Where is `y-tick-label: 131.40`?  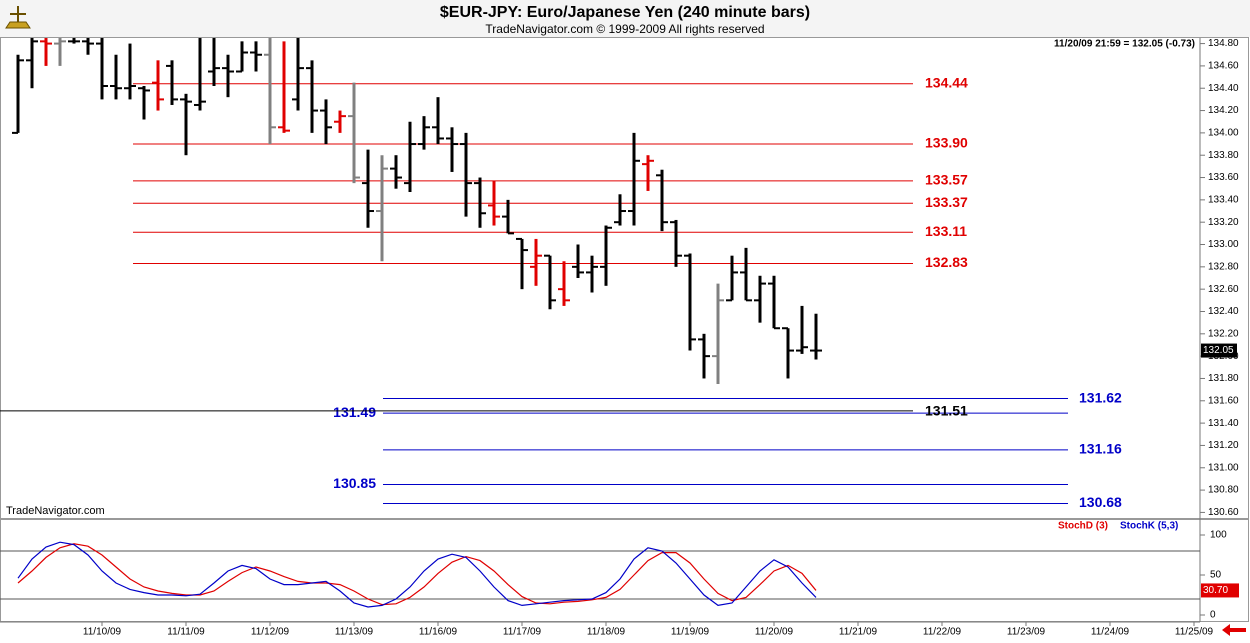
y-tick-label: 131.40 is located at coordinates (1223, 423).